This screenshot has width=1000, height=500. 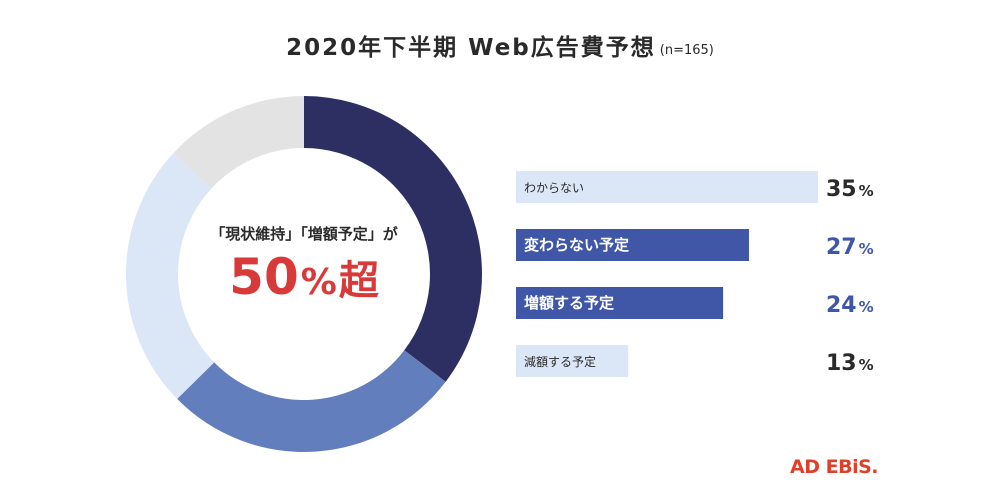 I want to click on bar-label-1: わからない, so click(x=554, y=188).